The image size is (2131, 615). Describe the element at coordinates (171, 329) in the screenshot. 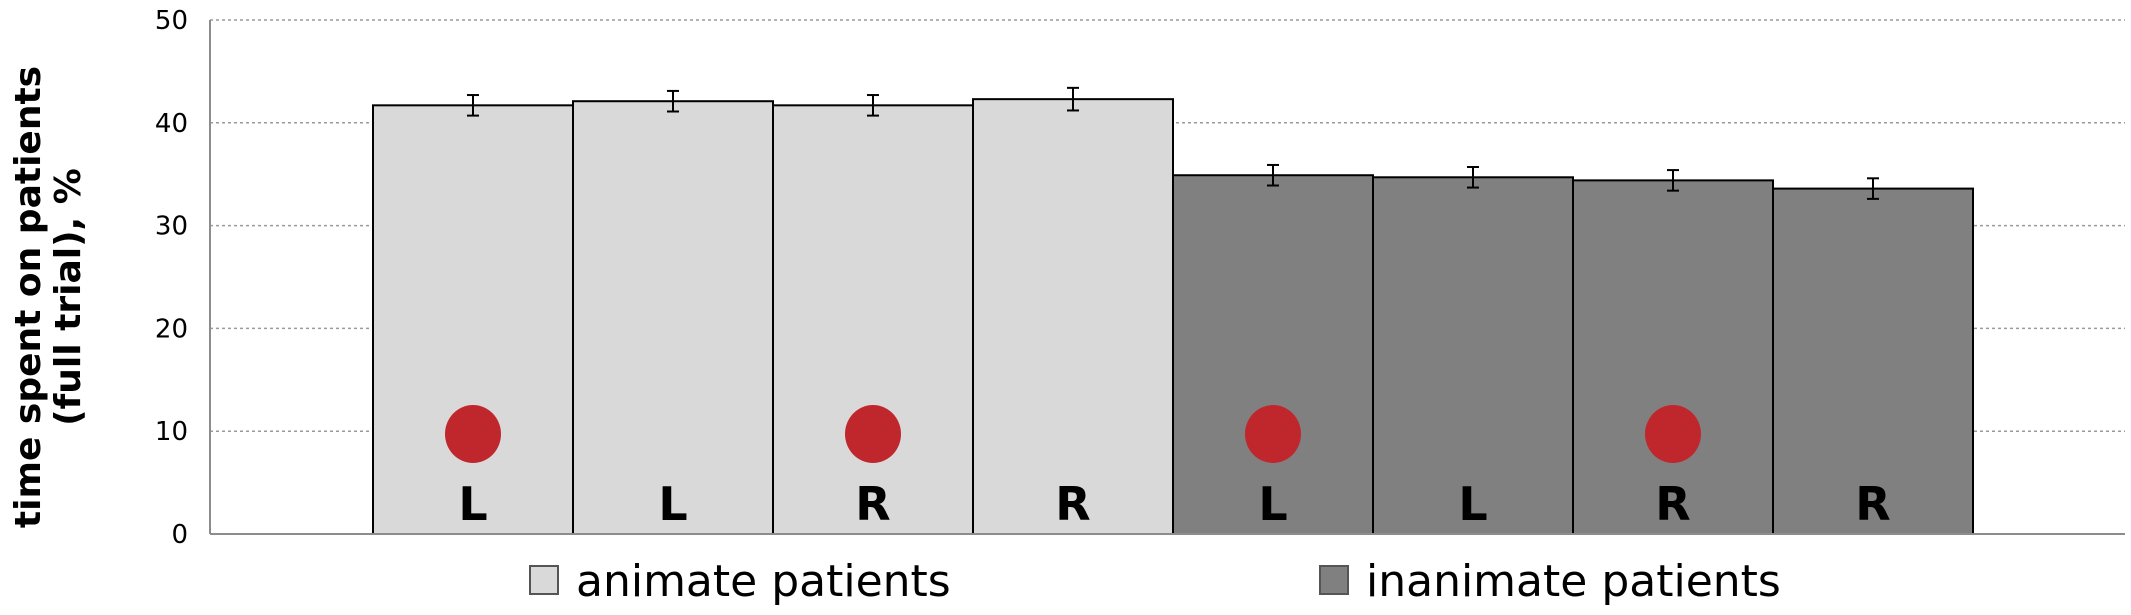

I see `y-tick-label: 20` at that location.